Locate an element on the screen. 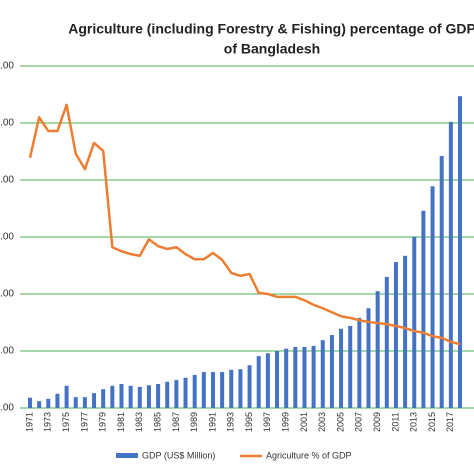 The width and height of the screenshot is (474, 474). y-tick-label: 40.00 is located at coordinates (7, 180).